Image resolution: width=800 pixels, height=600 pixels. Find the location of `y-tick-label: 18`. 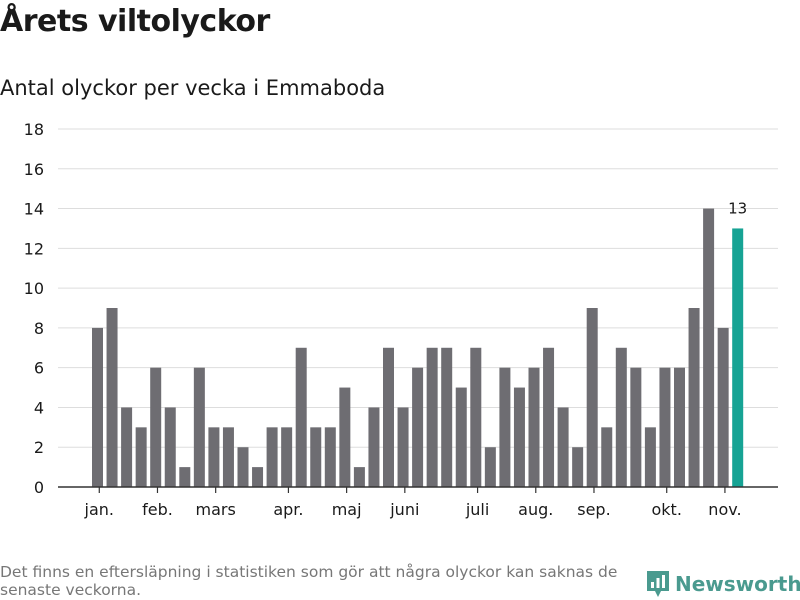

y-tick-label: 18 is located at coordinates (34, 129).